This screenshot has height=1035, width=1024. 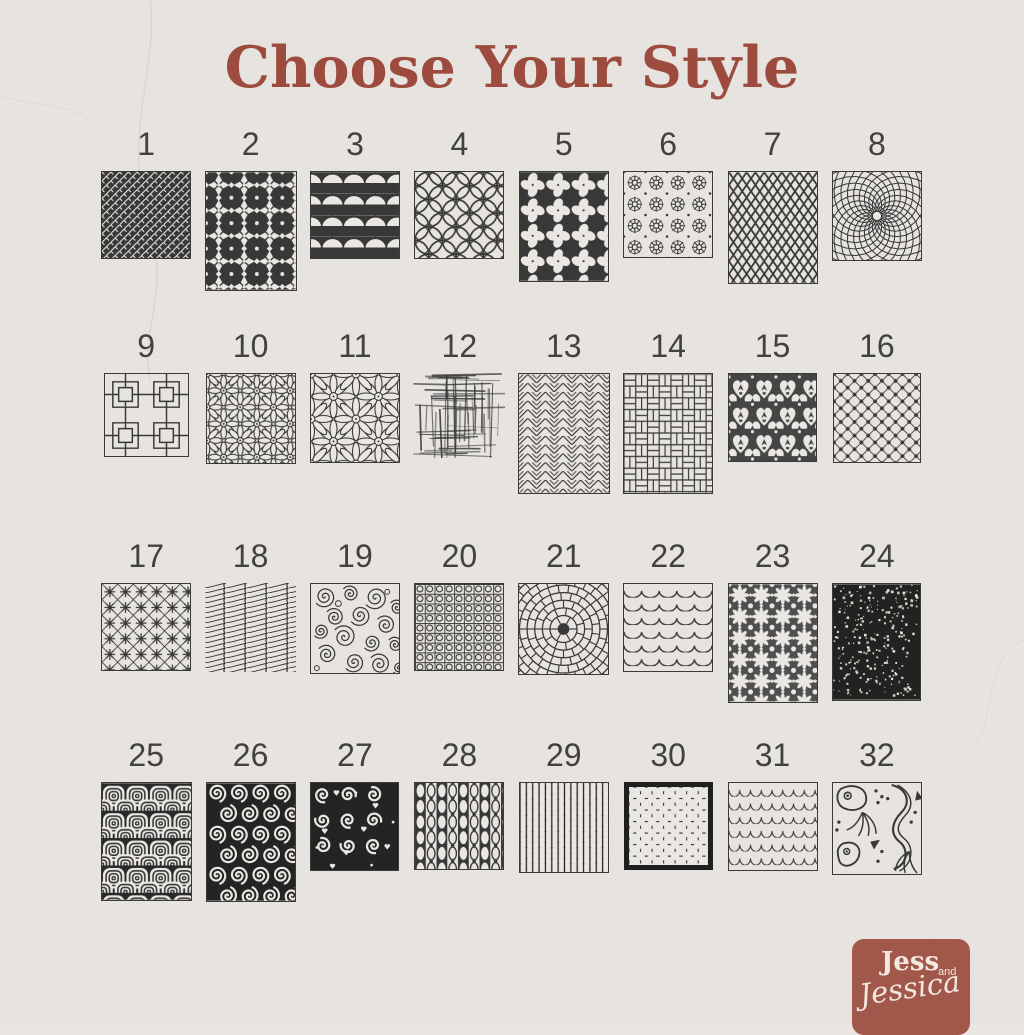 What do you see at coordinates (459, 346) in the screenshot?
I see `style-number: 12` at bounding box center [459, 346].